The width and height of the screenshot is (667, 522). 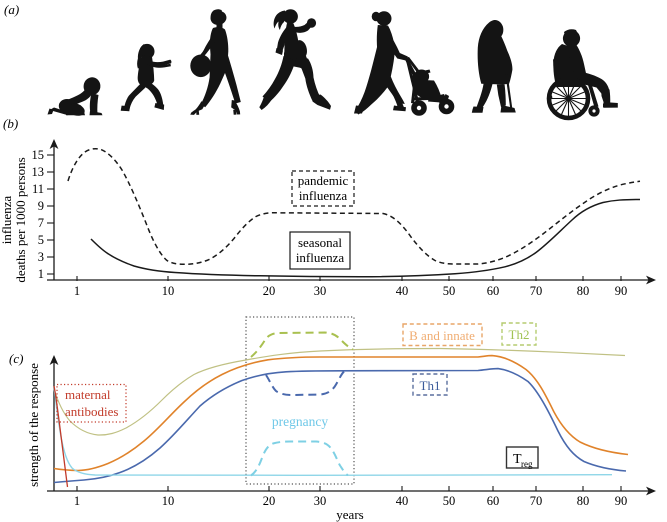 I want to click on svg-text: 13, so click(x=38, y=172).